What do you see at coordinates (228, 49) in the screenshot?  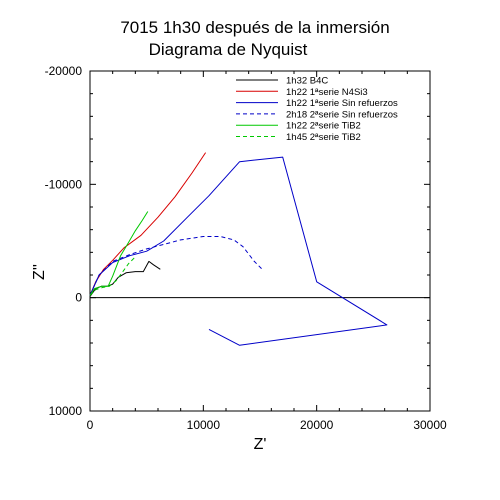 I see `chart-subtitle: Diagrama de Nyquist` at bounding box center [228, 49].